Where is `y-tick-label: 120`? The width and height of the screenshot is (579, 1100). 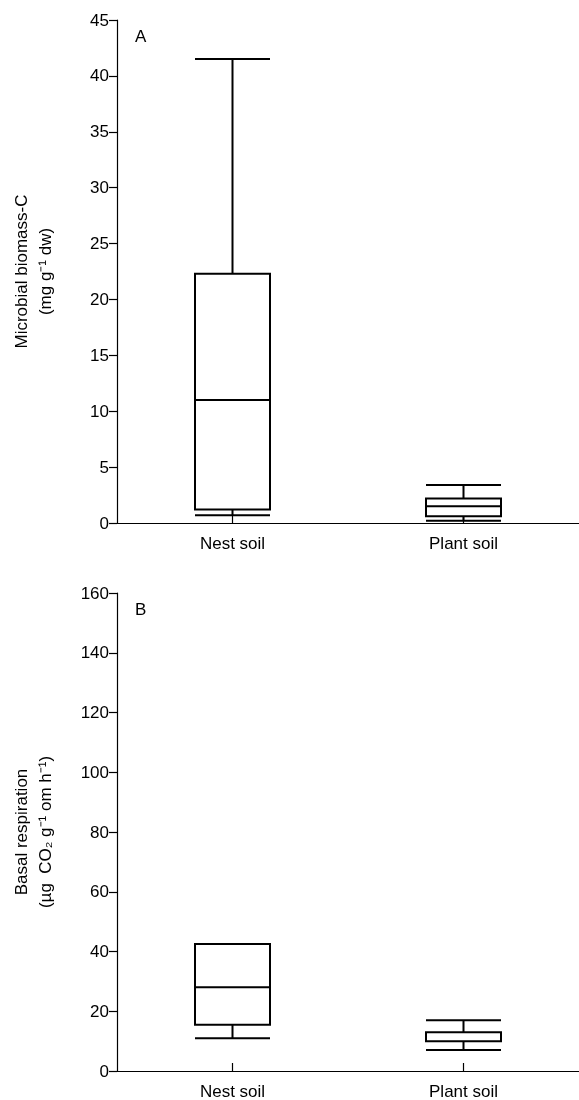 y-tick-label: 120 is located at coordinates (94, 712).